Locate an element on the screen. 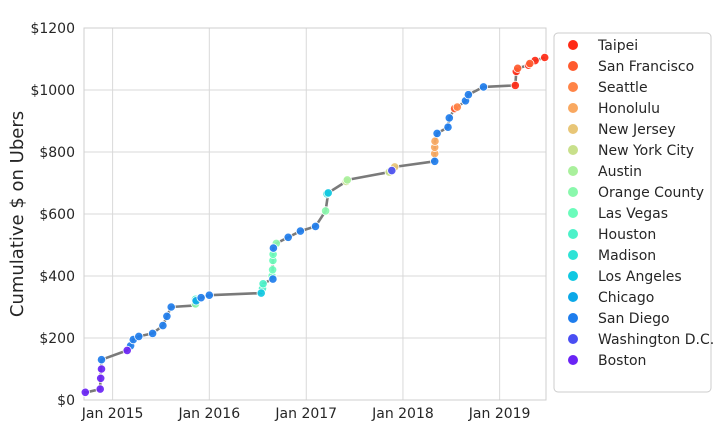 The image size is (720, 432). legend-label-orange-county: Orange County is located at coordinates (651, 193).